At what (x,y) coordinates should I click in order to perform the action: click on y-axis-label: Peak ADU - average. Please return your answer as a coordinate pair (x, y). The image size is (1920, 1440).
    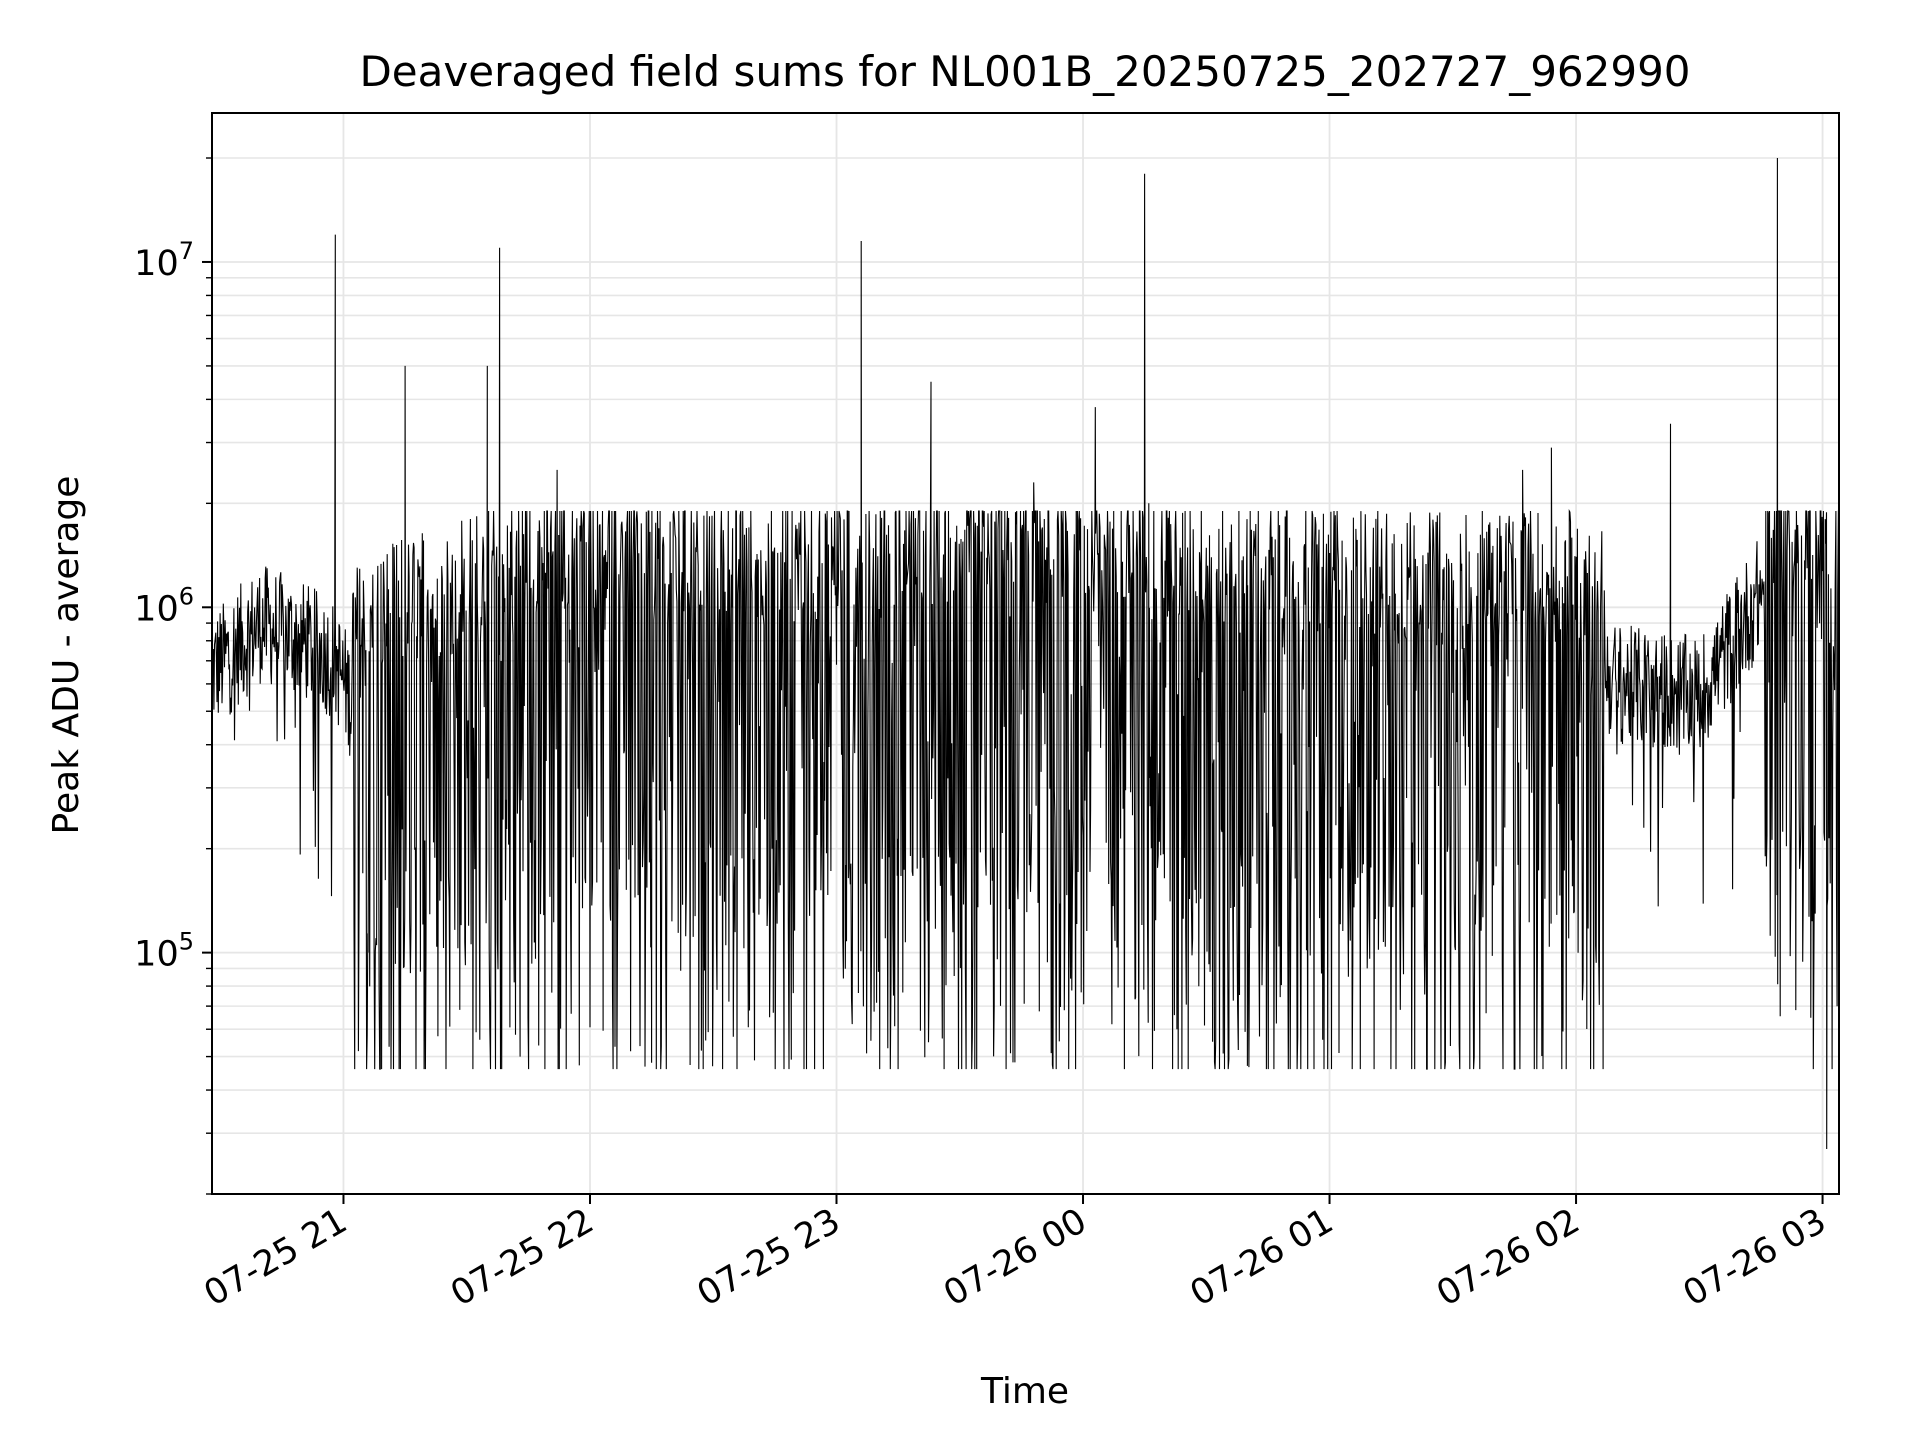
    Looking at the image, I should click on (66, 655).